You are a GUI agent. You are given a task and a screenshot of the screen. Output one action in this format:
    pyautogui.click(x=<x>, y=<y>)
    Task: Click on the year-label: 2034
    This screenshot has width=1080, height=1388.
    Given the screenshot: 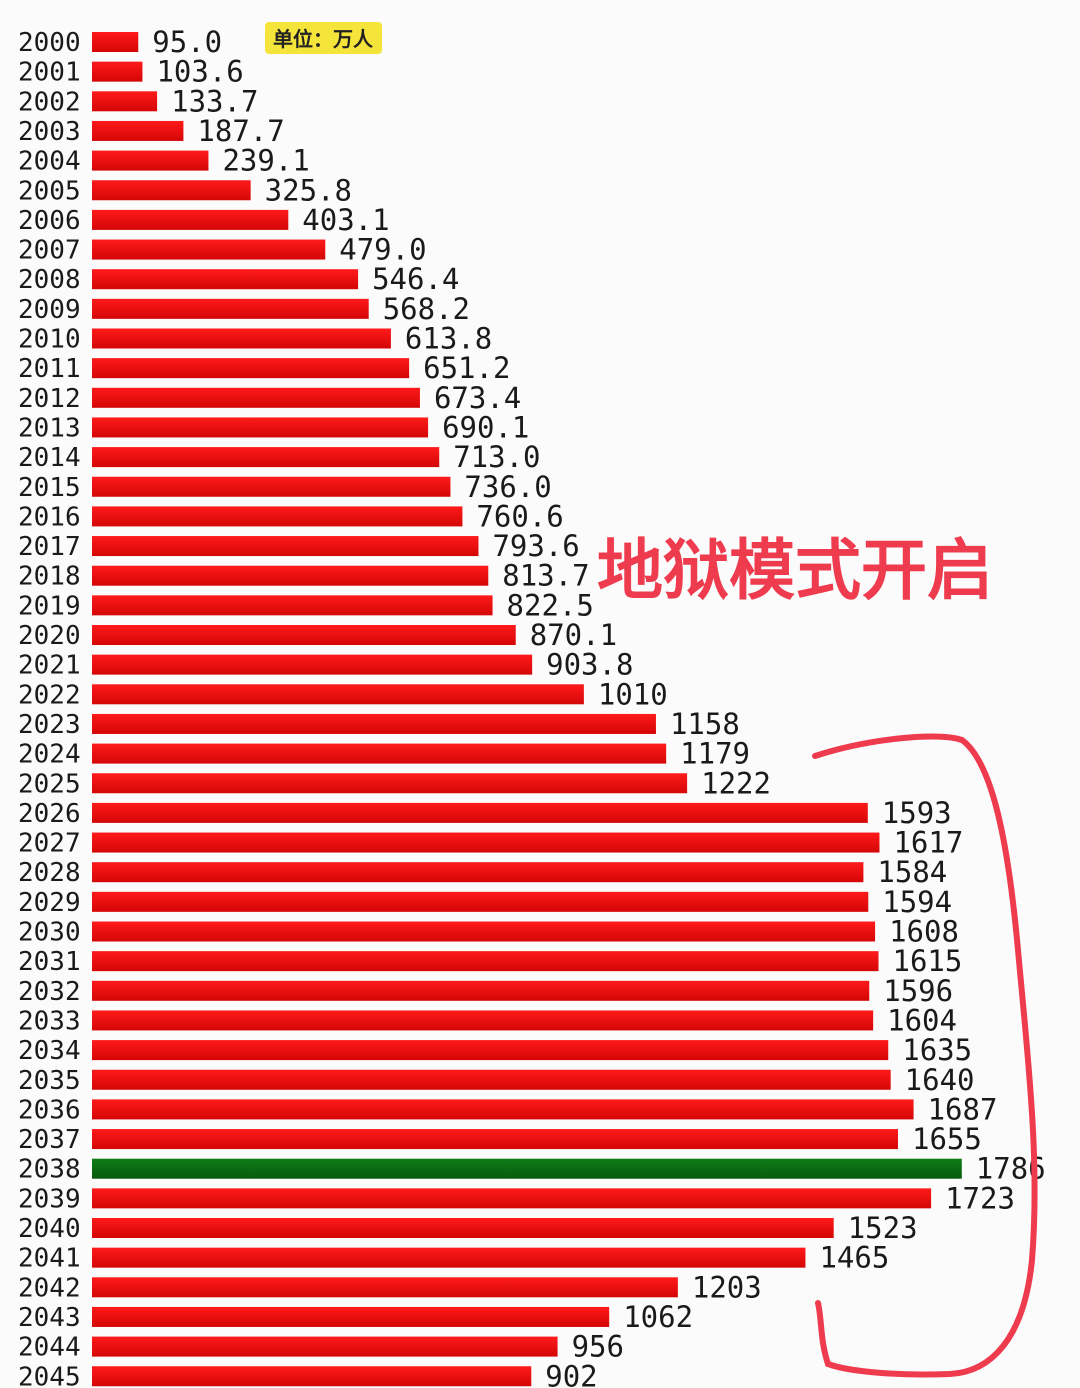 What is the action you would take?
    pyautogui.click(x=49, y=1051)
    